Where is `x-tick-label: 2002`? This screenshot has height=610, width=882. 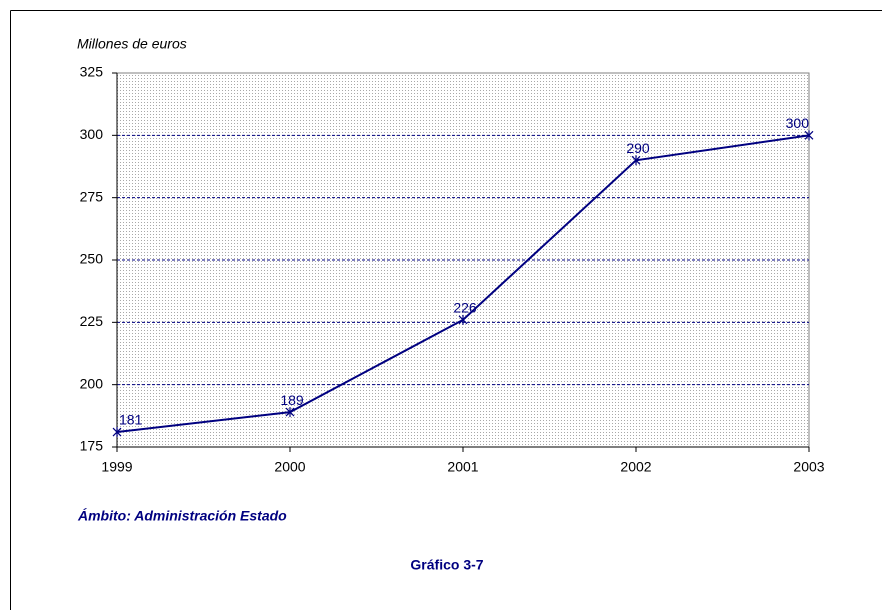 x-tick-label: 2002 is located at coordinates (635, 467).